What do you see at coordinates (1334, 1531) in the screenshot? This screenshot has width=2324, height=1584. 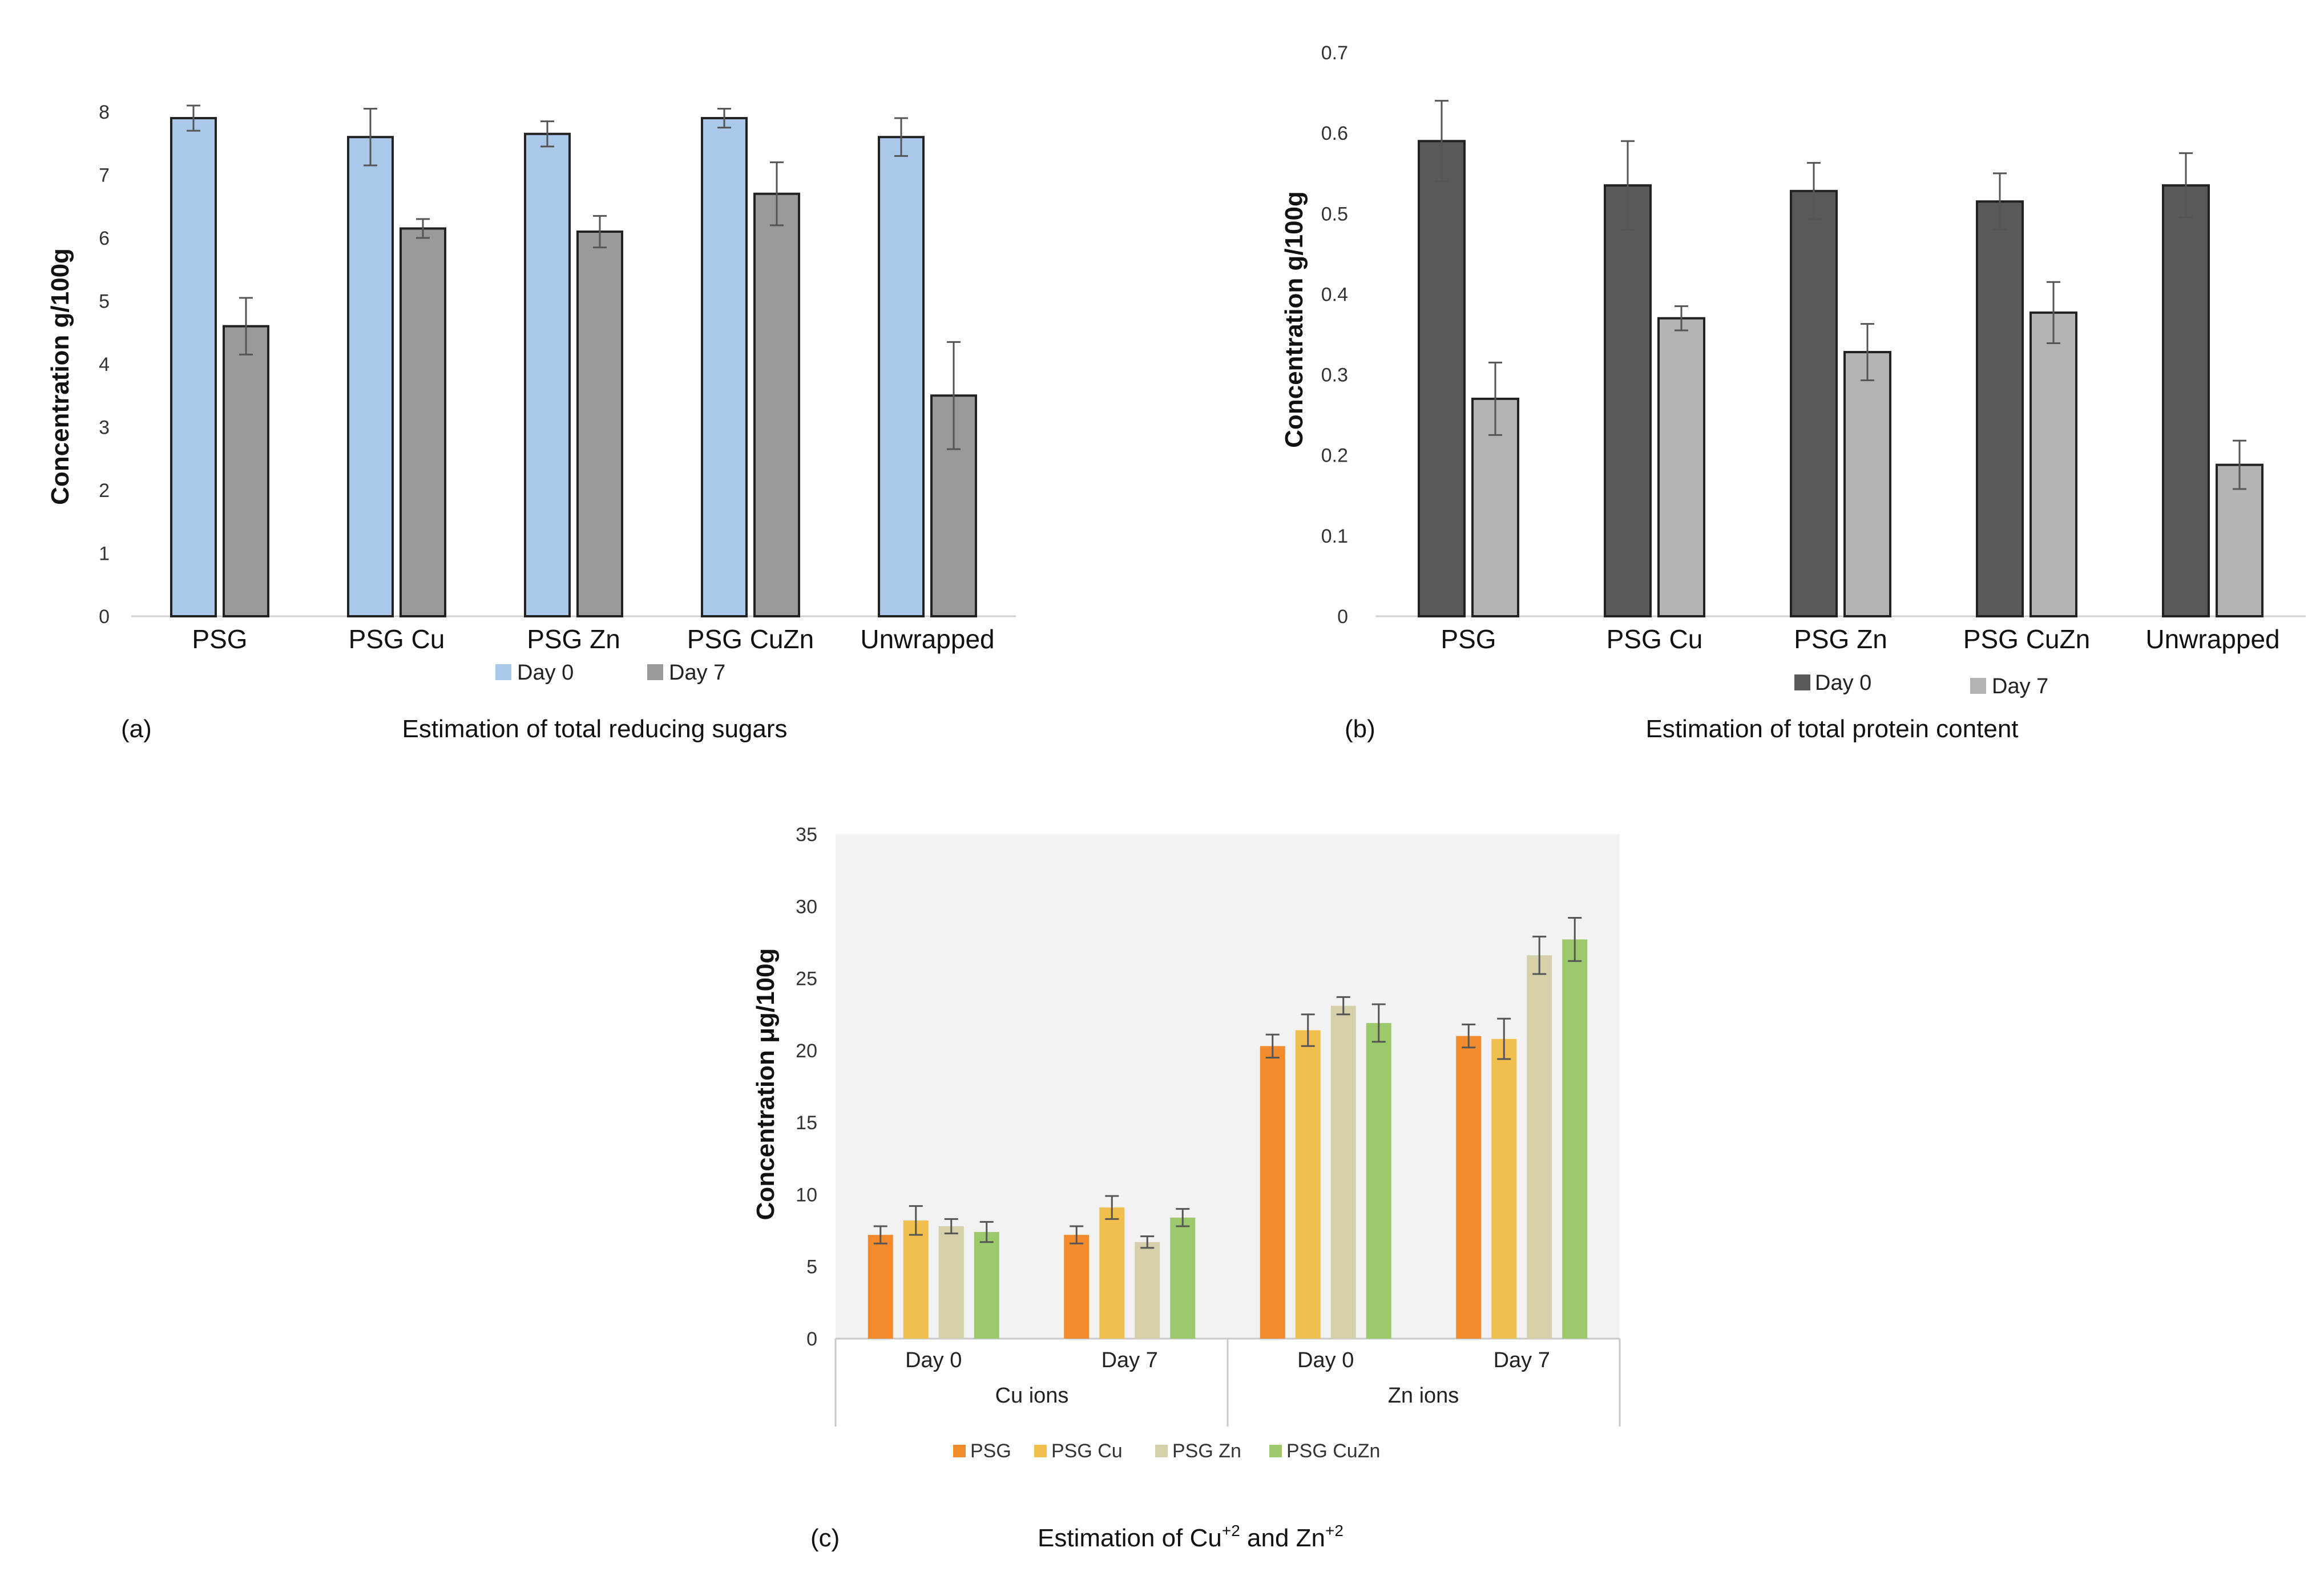 I see `chart-c-caption-sup2: +2` at bounding box center [1334, 1531].